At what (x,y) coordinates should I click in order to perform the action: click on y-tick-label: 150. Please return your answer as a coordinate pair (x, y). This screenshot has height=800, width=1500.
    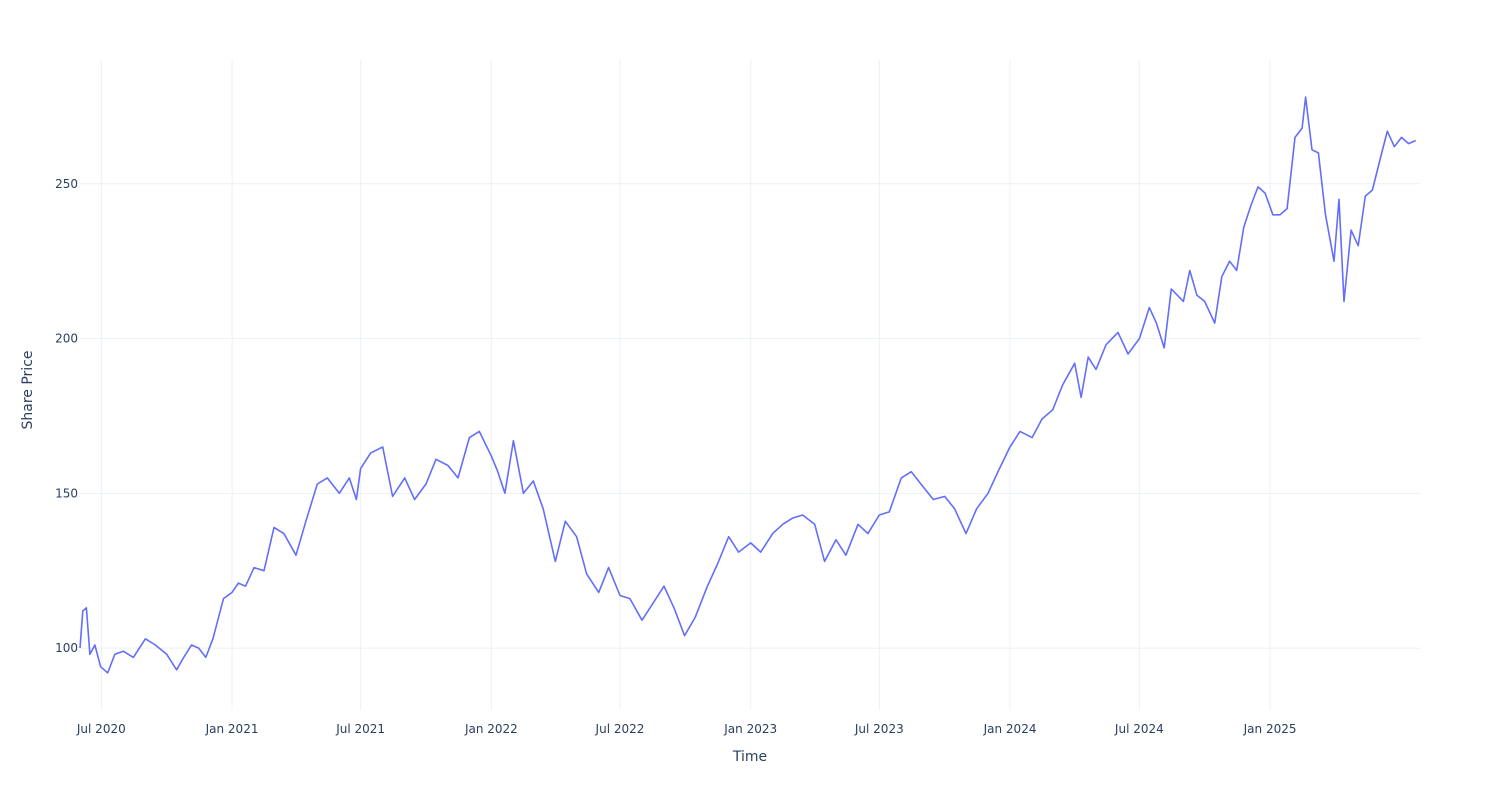
    Looking at the image, I should click on (66, 493).